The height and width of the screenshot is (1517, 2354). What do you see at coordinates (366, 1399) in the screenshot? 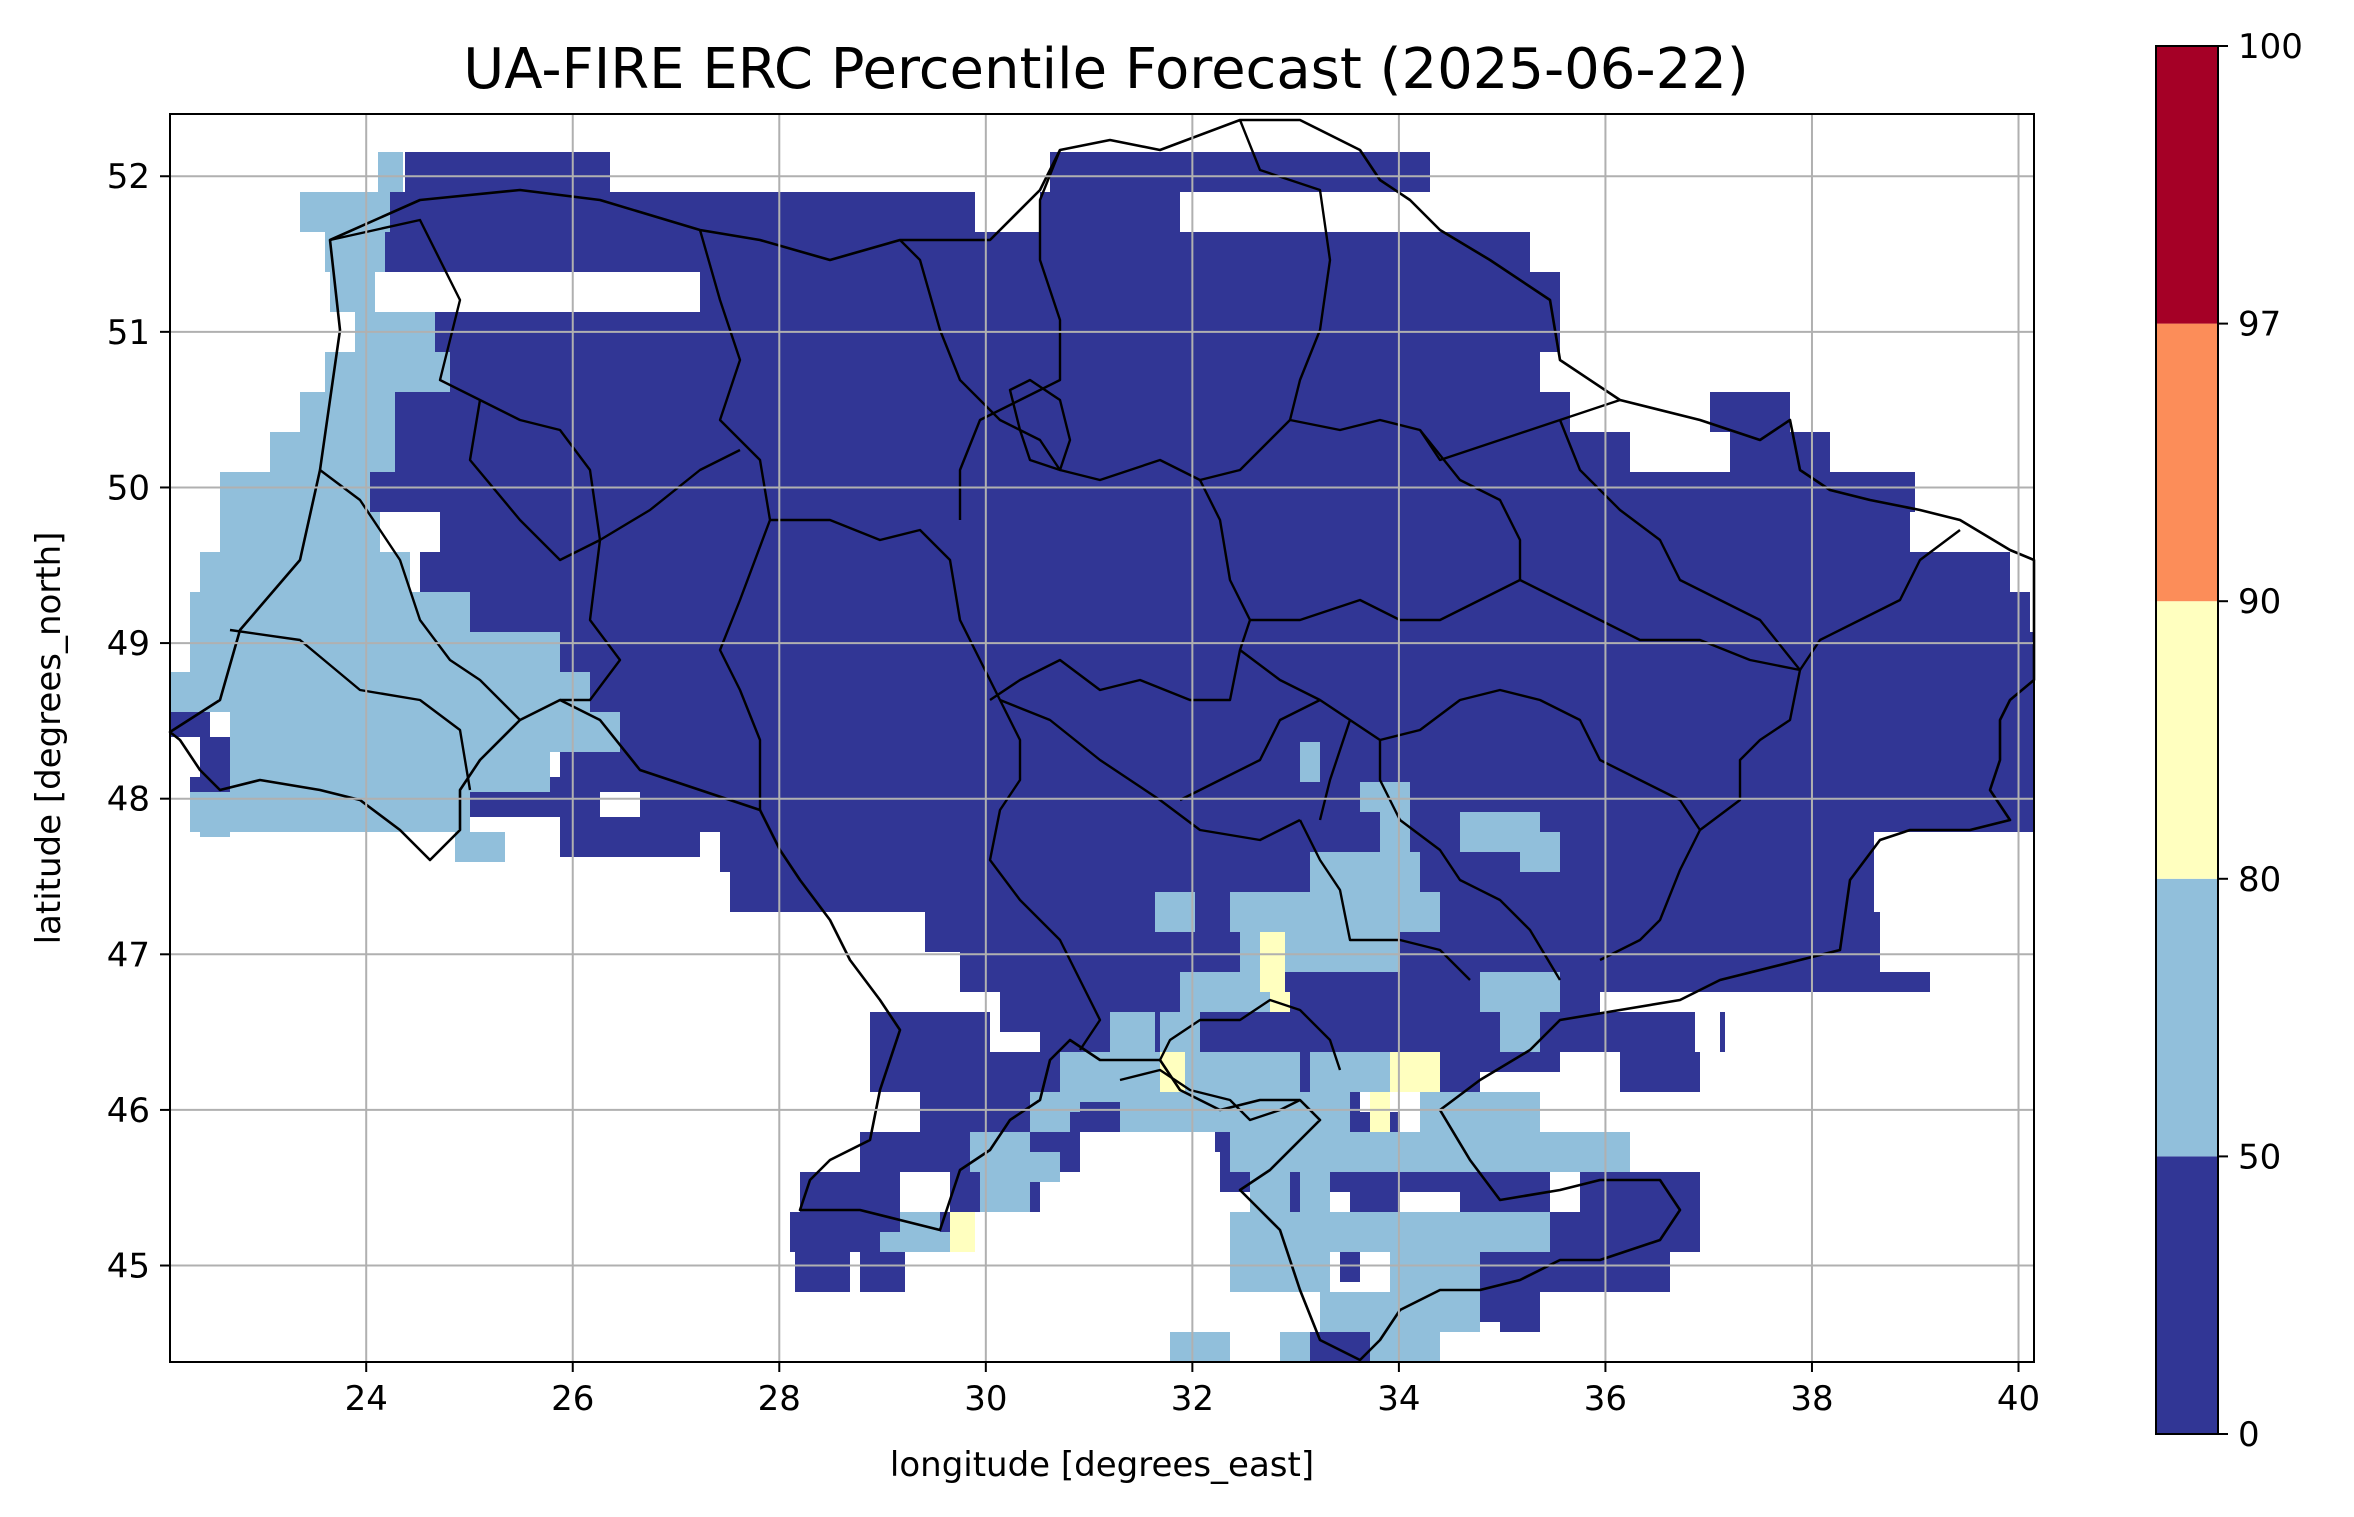
I see `x-tick-label: 24` at bounding box center [366, 1399].